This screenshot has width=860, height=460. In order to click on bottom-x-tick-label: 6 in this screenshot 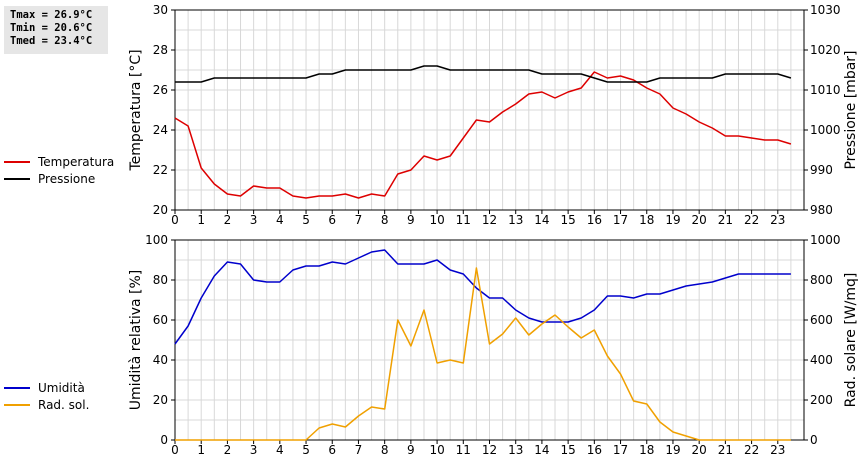, I will do `click(332, 450)`.